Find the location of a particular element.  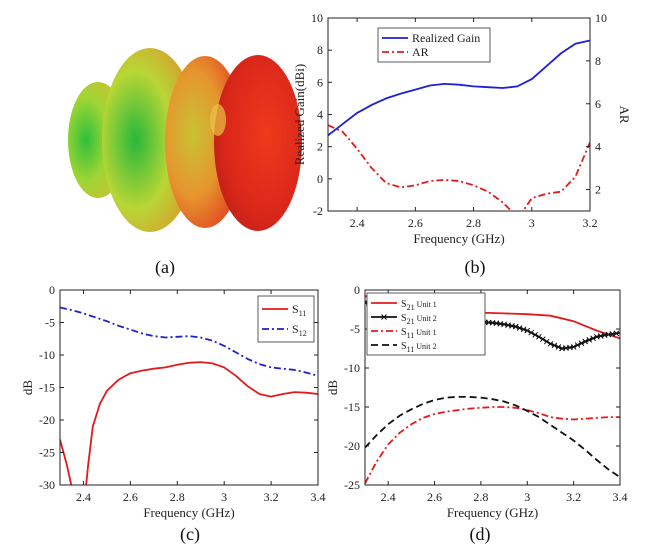

y2-tick-label: 6 is located at coordinates (598, 104).